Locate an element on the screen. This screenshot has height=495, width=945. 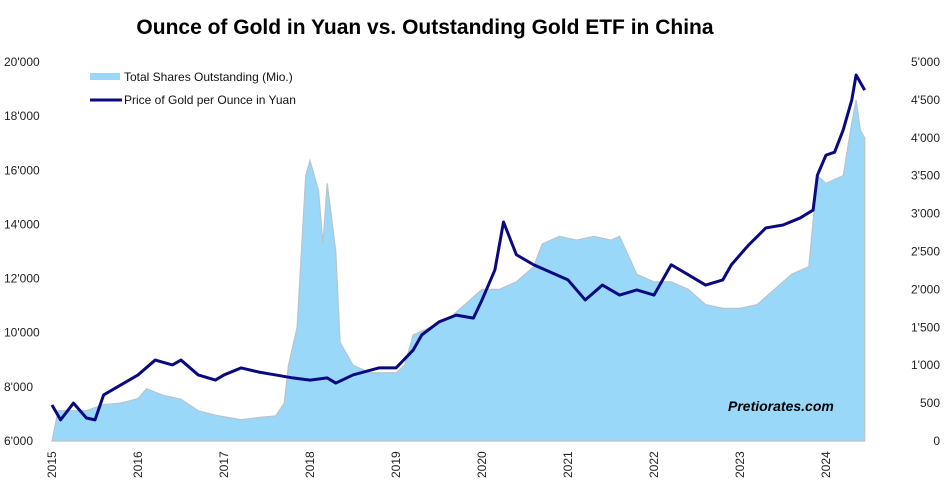
right-tick-label: 1'500 is located at coordinates (925, 327).